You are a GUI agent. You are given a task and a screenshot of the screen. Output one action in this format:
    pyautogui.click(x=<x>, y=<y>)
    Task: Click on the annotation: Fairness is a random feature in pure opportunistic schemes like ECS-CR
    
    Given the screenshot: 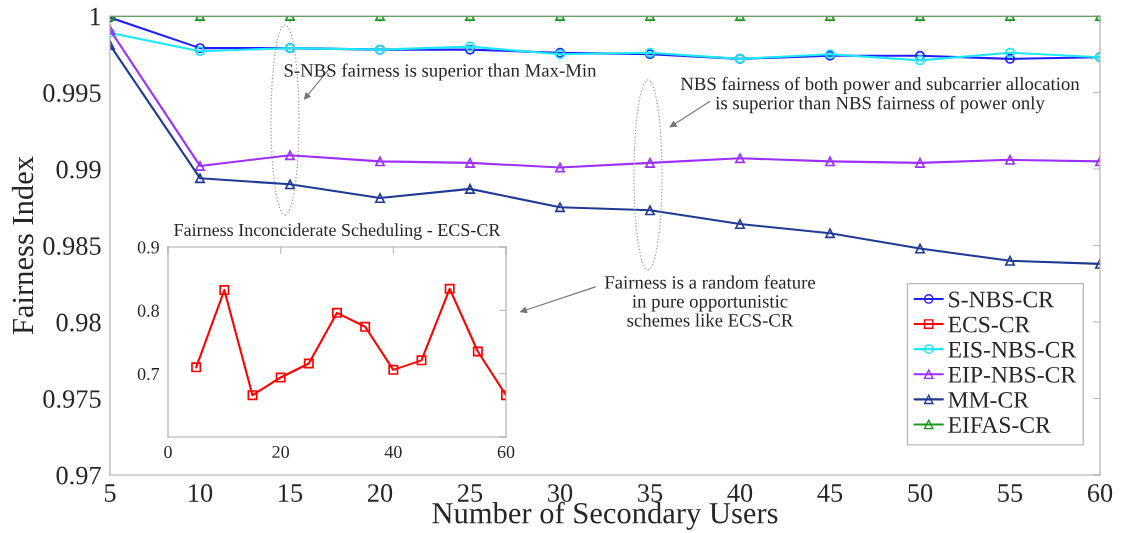 What is the action you would take?
    pyautogui.click(x=710, y=301)
    